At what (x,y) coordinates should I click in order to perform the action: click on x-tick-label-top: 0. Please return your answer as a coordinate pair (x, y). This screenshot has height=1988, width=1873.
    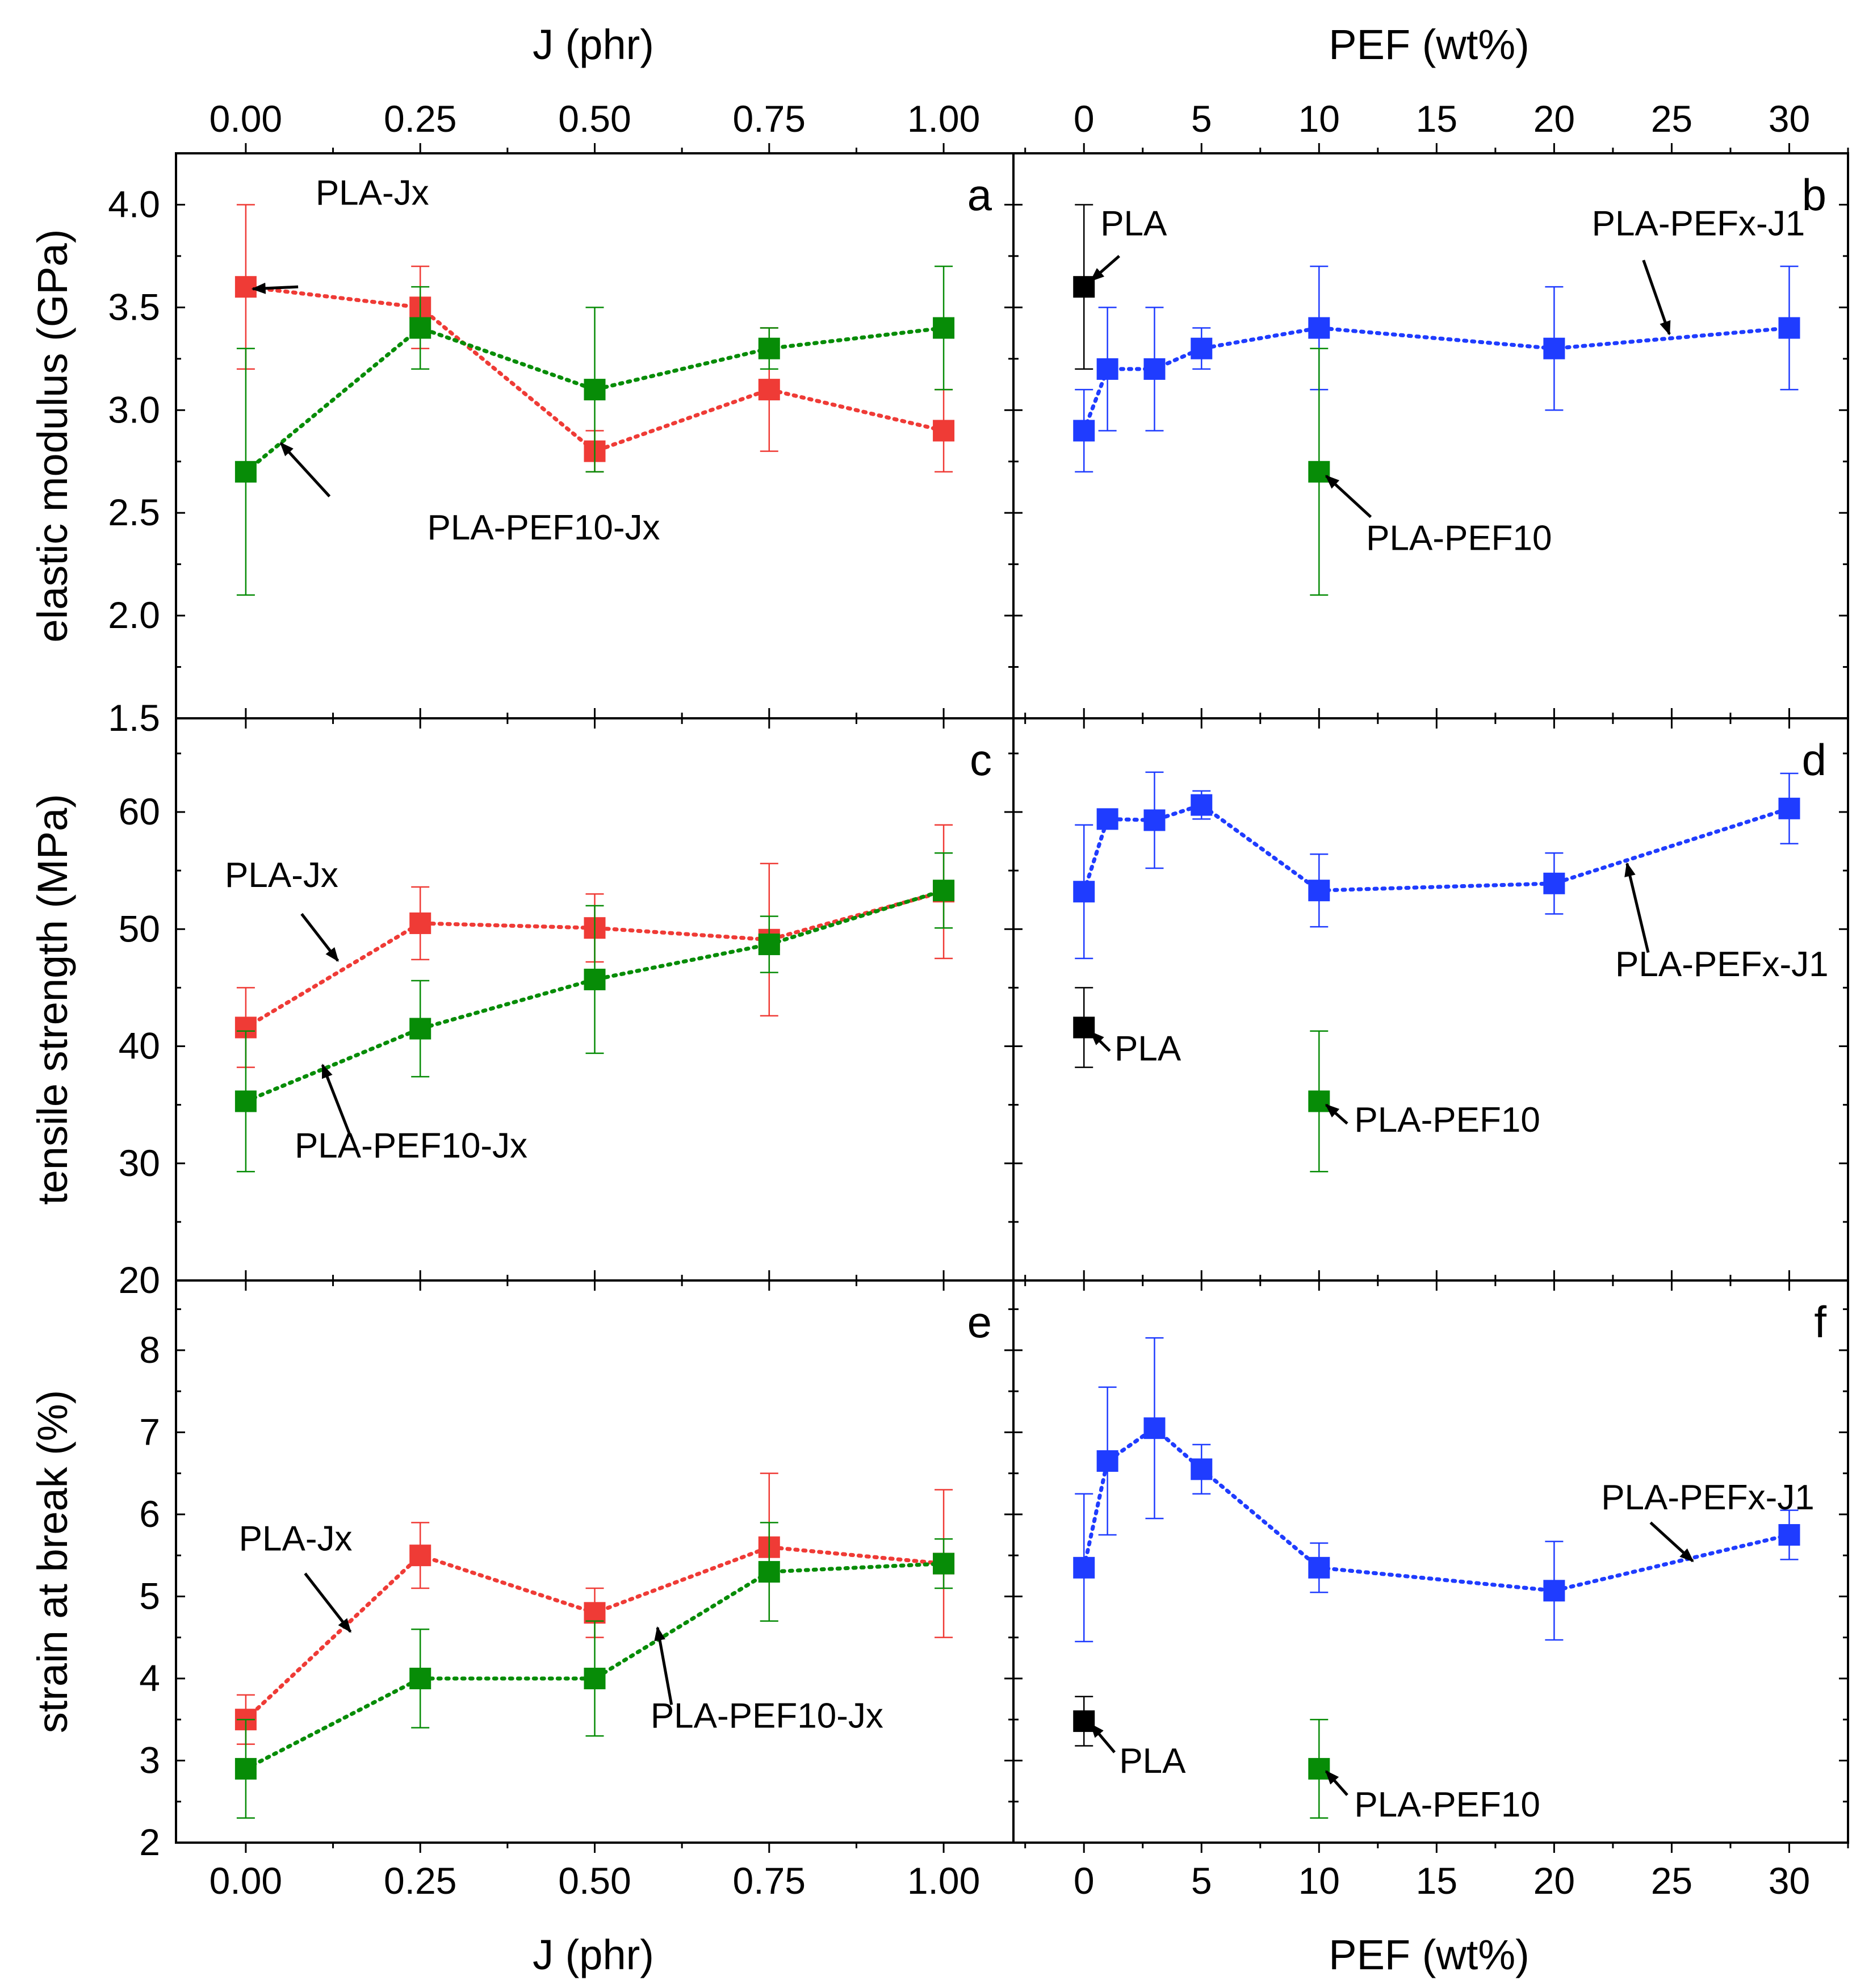
    Looking at the image, I should click on (1084, 119).